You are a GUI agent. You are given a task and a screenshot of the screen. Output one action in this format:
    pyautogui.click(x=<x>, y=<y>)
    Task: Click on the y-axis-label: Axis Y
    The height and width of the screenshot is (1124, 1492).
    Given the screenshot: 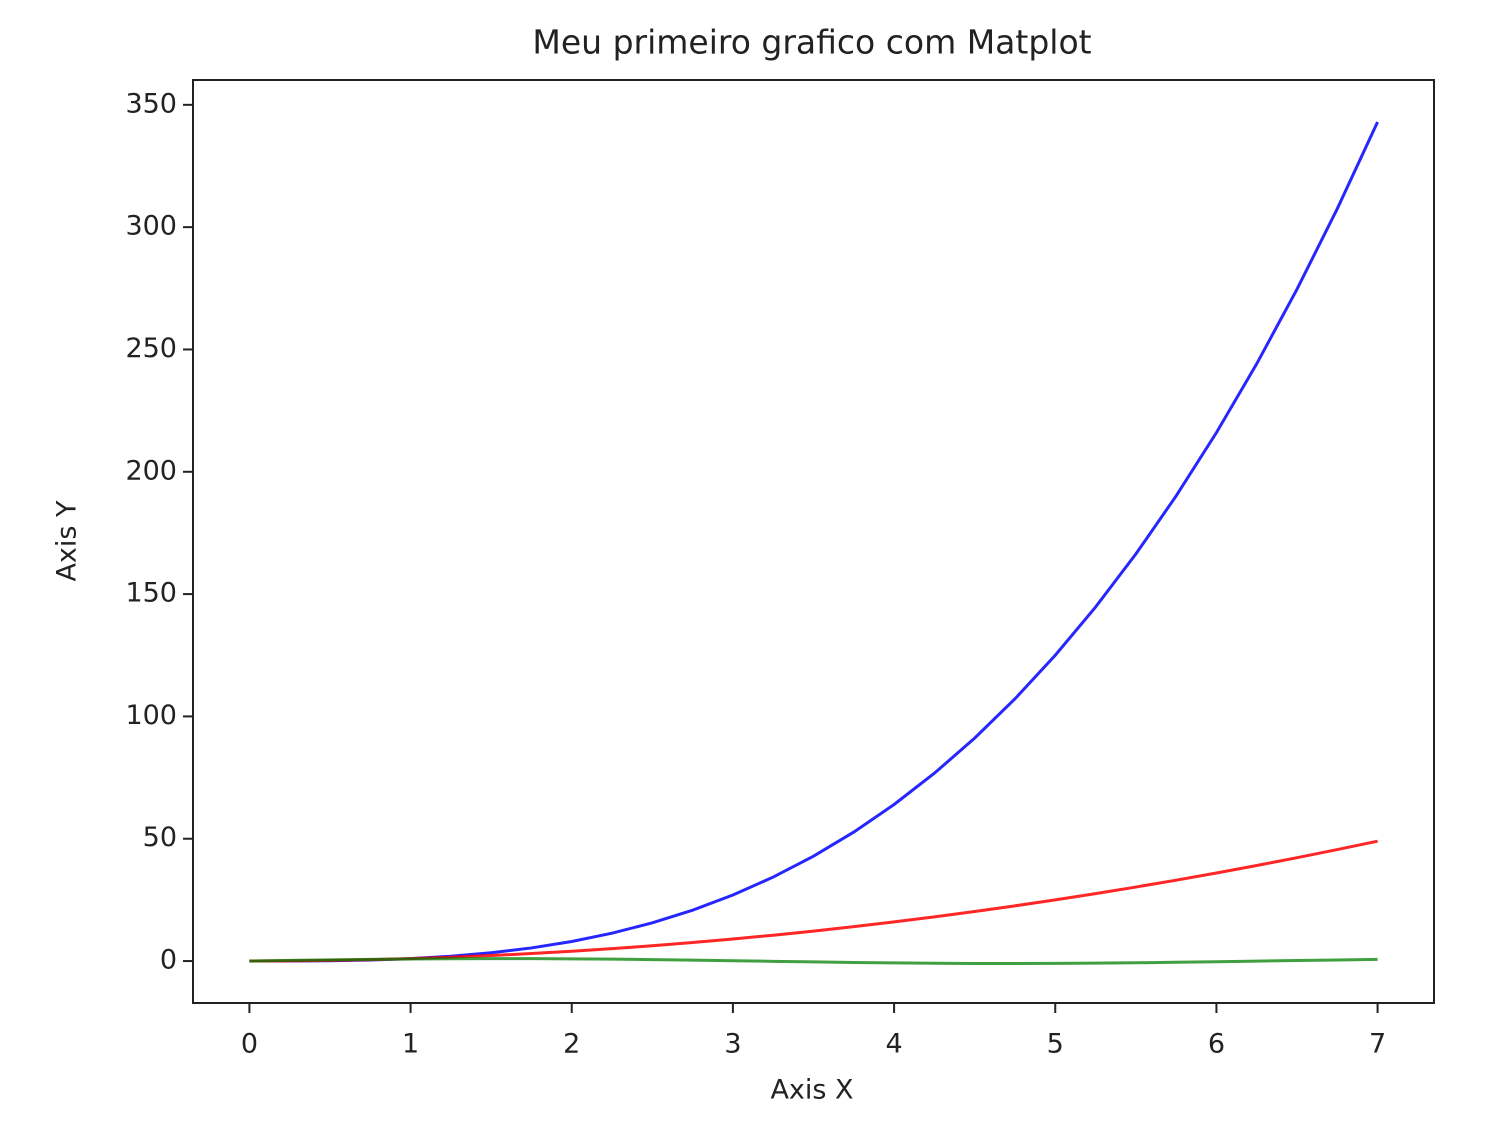 What is the action you would take?
    pyautogui.click(x=67, y=541)
    